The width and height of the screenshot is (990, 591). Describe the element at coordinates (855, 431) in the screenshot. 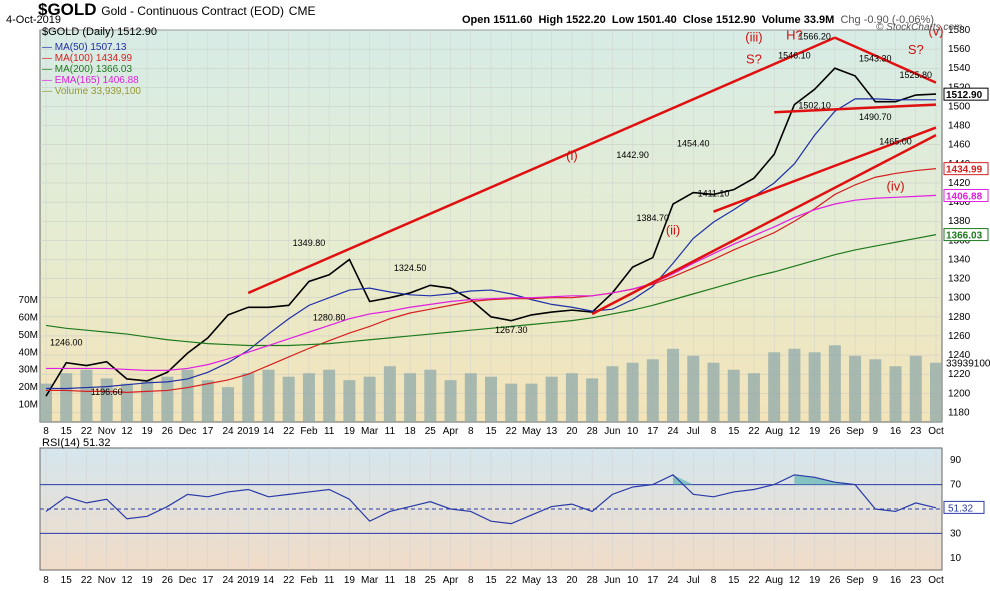

I see `date-tick-label: Sep` at that location.